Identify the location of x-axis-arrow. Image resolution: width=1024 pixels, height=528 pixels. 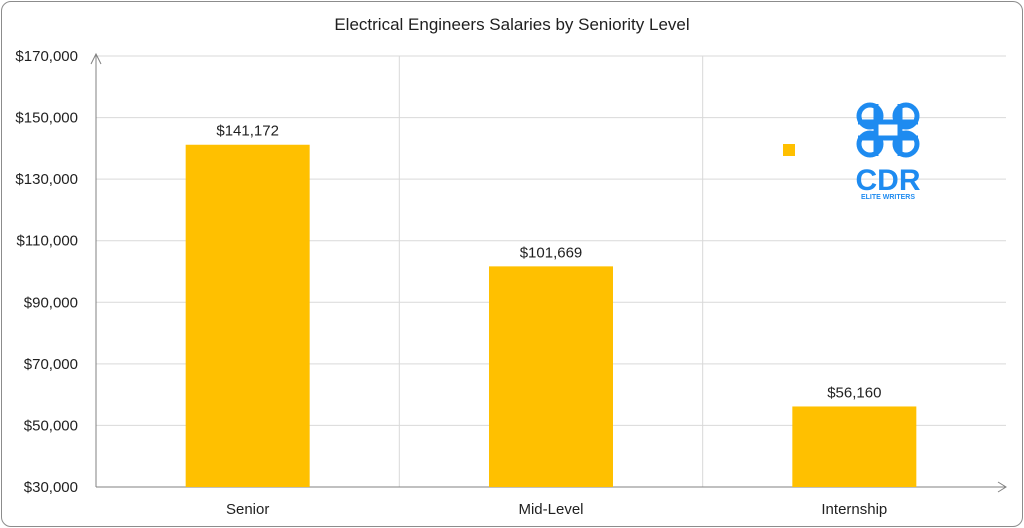
(1002, 487).